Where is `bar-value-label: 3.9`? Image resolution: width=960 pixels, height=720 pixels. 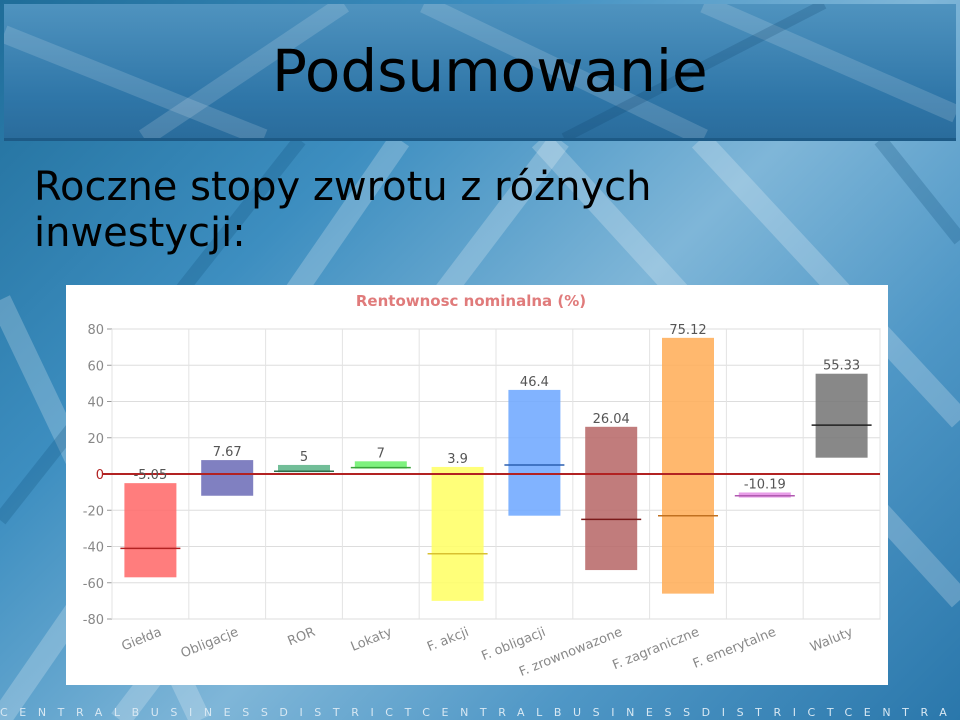 bar-value-label: 3.9 is located at coordinates (457, 459).